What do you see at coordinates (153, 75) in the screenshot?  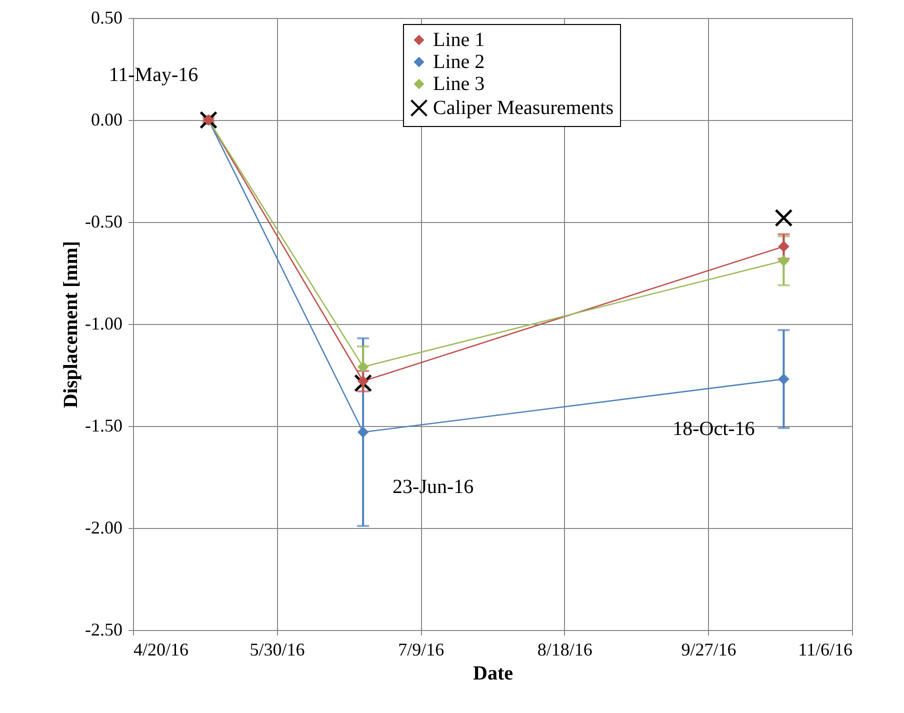 I see `annotation: 11-May-16` at bounding box center [153, 75].